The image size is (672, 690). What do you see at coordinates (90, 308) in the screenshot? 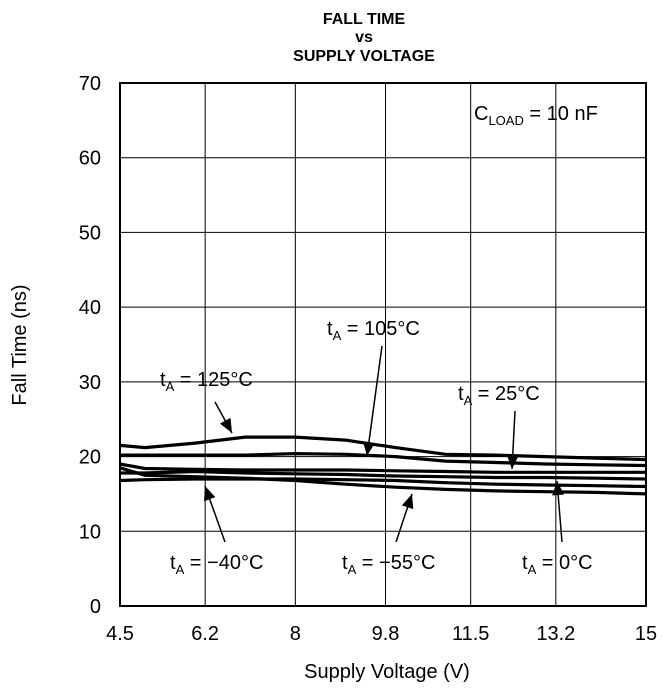
I see `y-tick-label: 40` at bounding box center [90, 308].